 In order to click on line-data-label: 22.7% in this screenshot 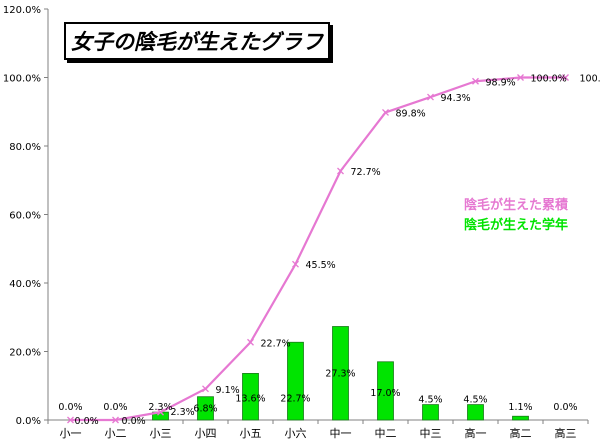, I will do `click(276, 343)`.